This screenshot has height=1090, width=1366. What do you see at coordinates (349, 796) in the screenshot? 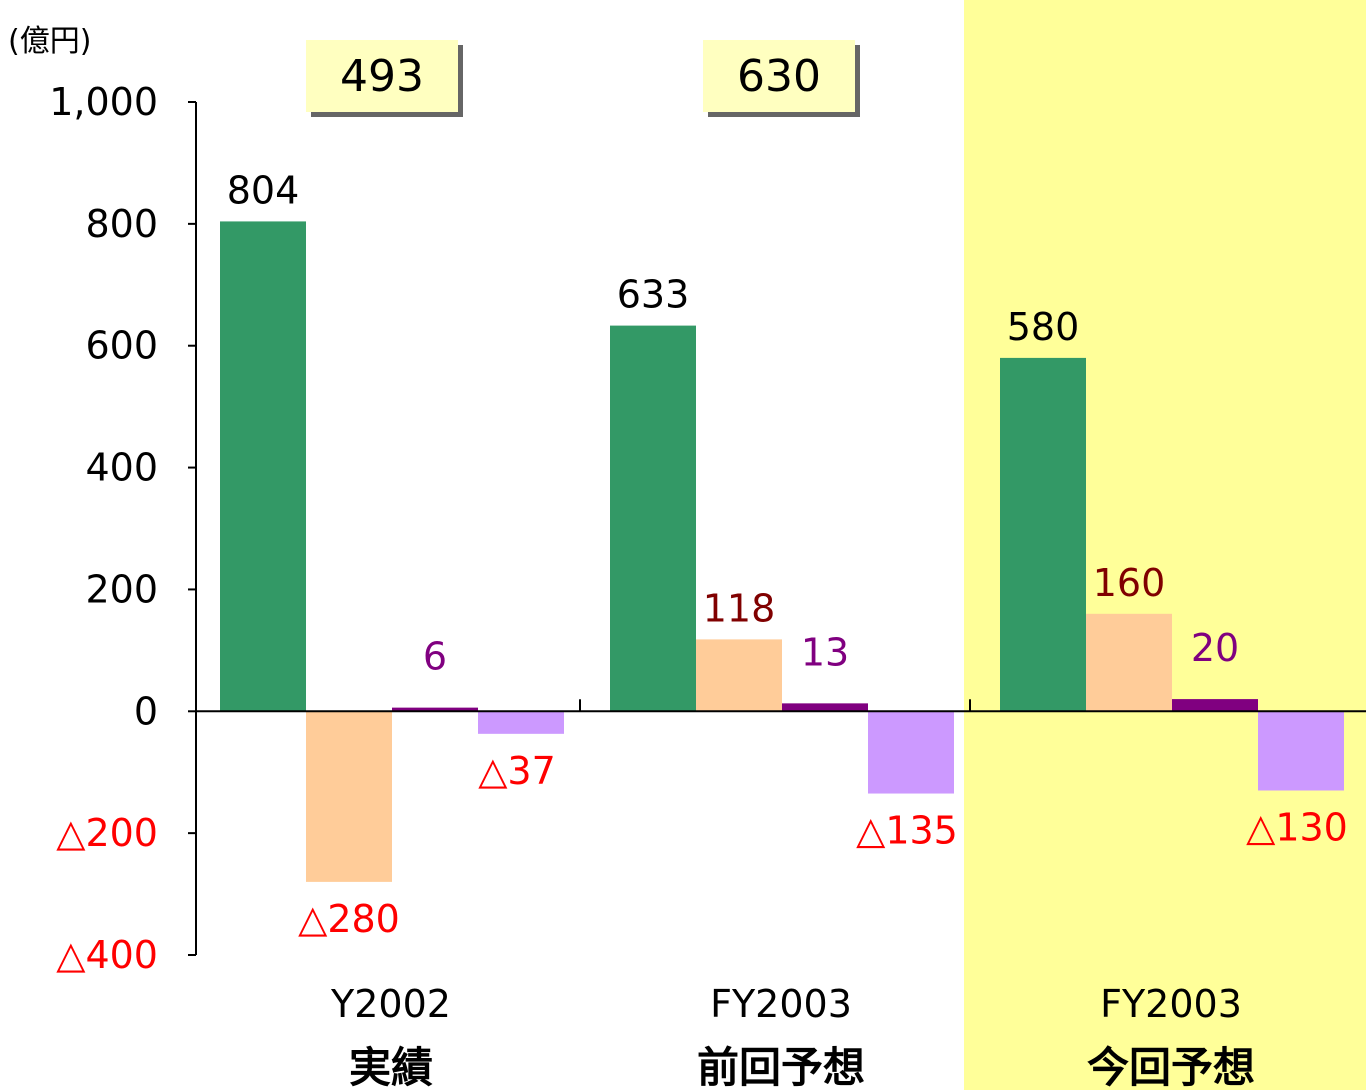
I see `bar-s2-c1` at bounding box center [349, 796].